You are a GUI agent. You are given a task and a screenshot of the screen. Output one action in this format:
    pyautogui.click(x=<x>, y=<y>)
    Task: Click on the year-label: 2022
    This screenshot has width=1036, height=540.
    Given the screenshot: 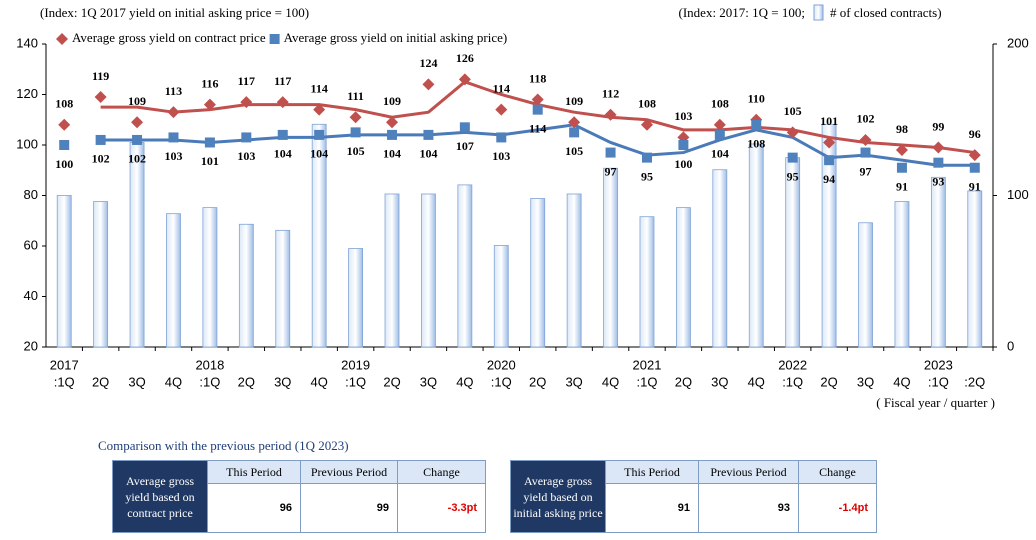 What is the action you would take?
    pyautogui.click(x=792, y=364)
    